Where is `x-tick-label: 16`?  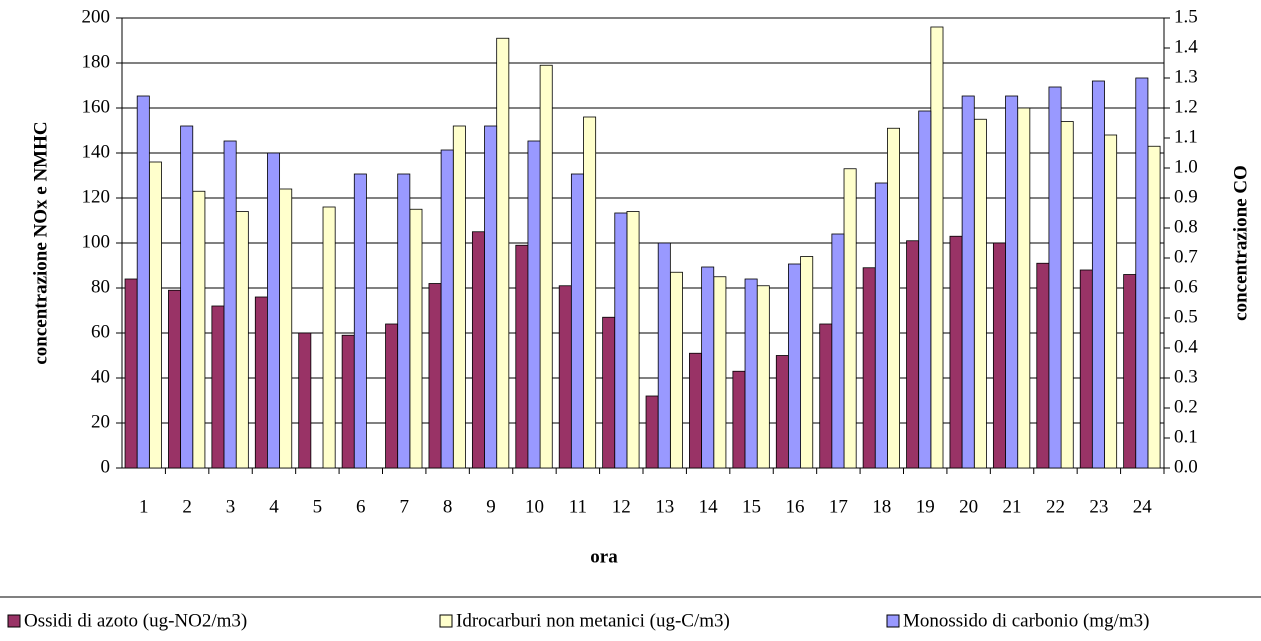 x-tick-label: 16 is located at coordinates (794, 506).